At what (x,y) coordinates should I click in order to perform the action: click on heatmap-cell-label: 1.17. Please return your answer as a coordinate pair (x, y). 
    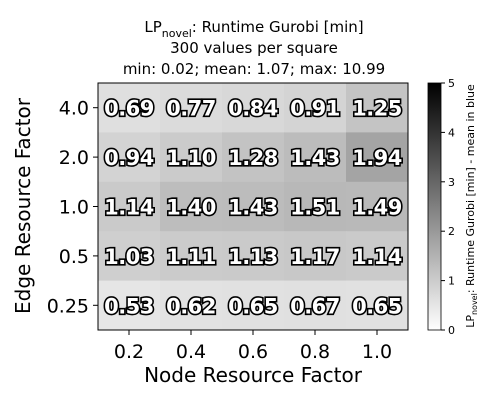
    Looking at the image, I should click on (315, 257).